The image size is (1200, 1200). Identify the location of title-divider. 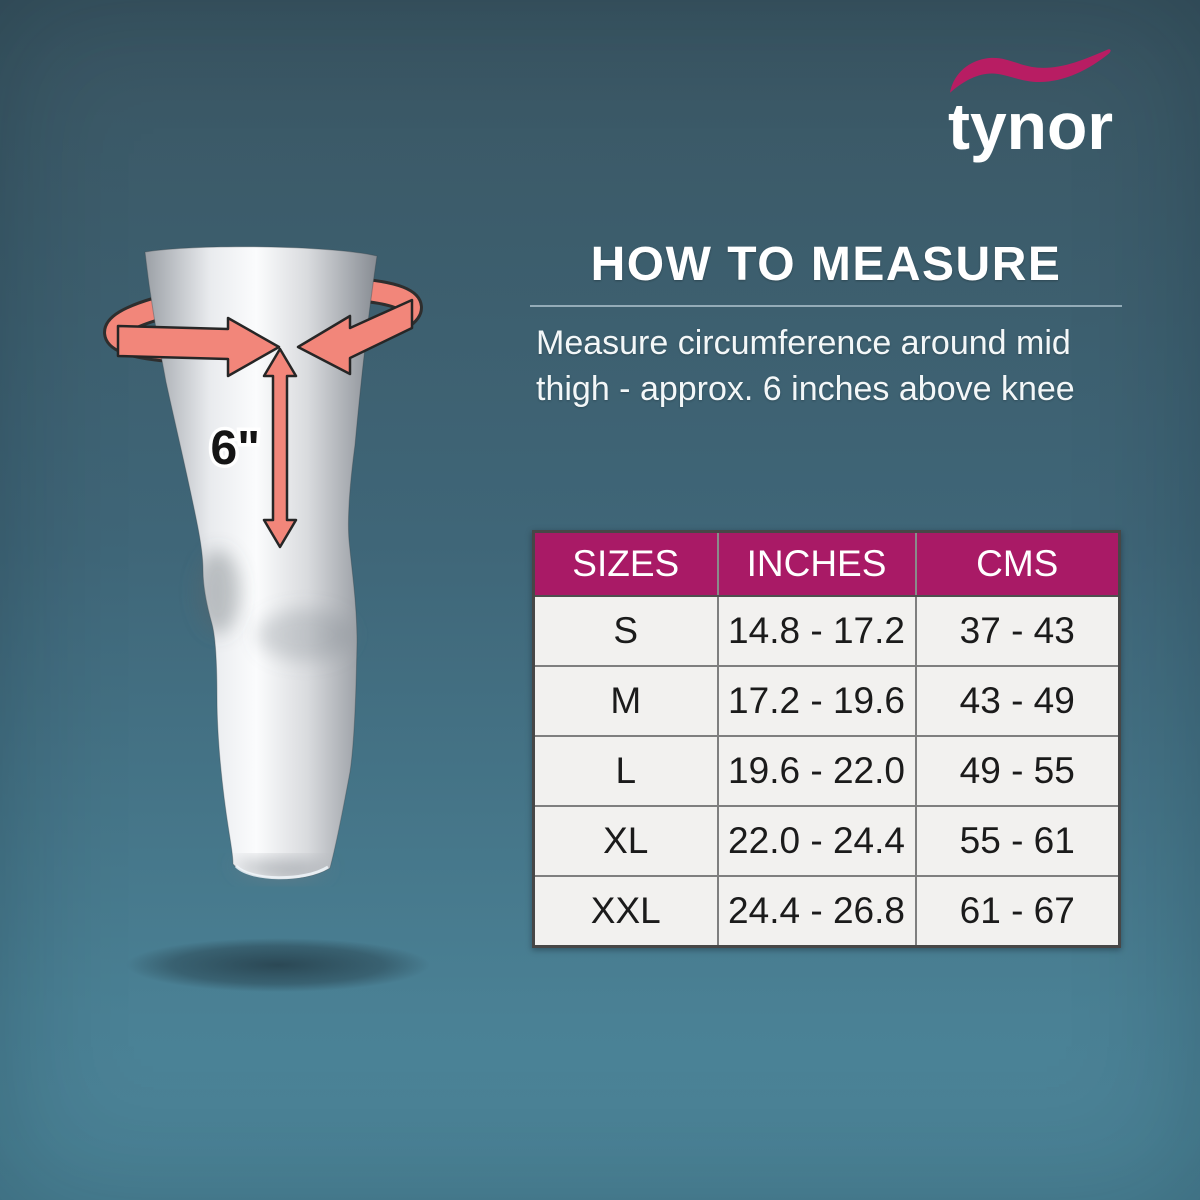
(826, 305).